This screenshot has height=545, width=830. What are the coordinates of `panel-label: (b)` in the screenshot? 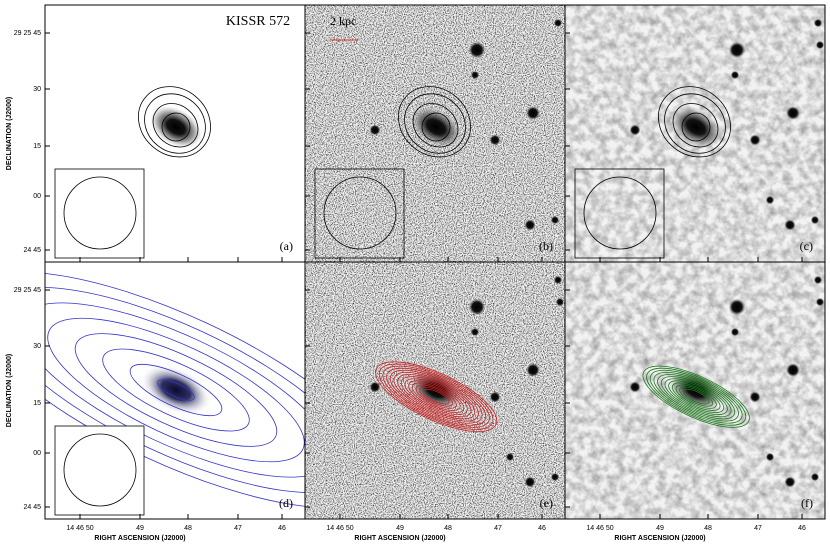 It's located at (546, 246).